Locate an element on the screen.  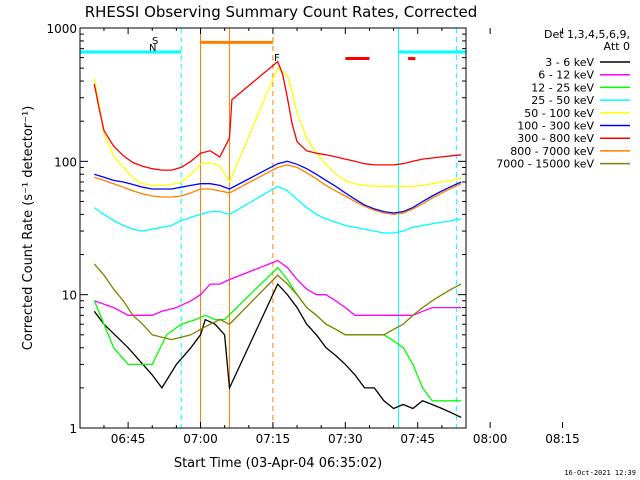
footer-timestamp: 16-Oct-2021 12:39 is located at coordinates (600, 473).